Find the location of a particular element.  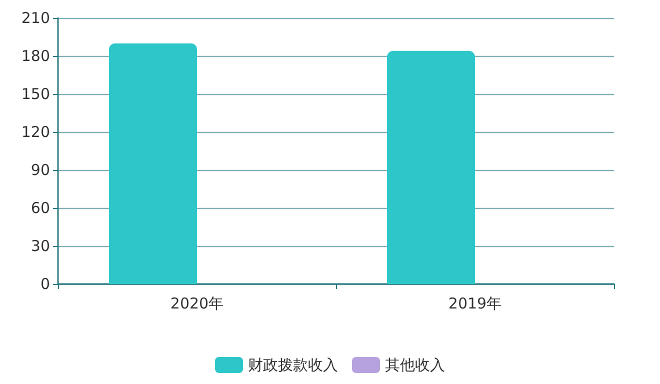

y-tick-label: 0 is located at coordinates (45, 284).